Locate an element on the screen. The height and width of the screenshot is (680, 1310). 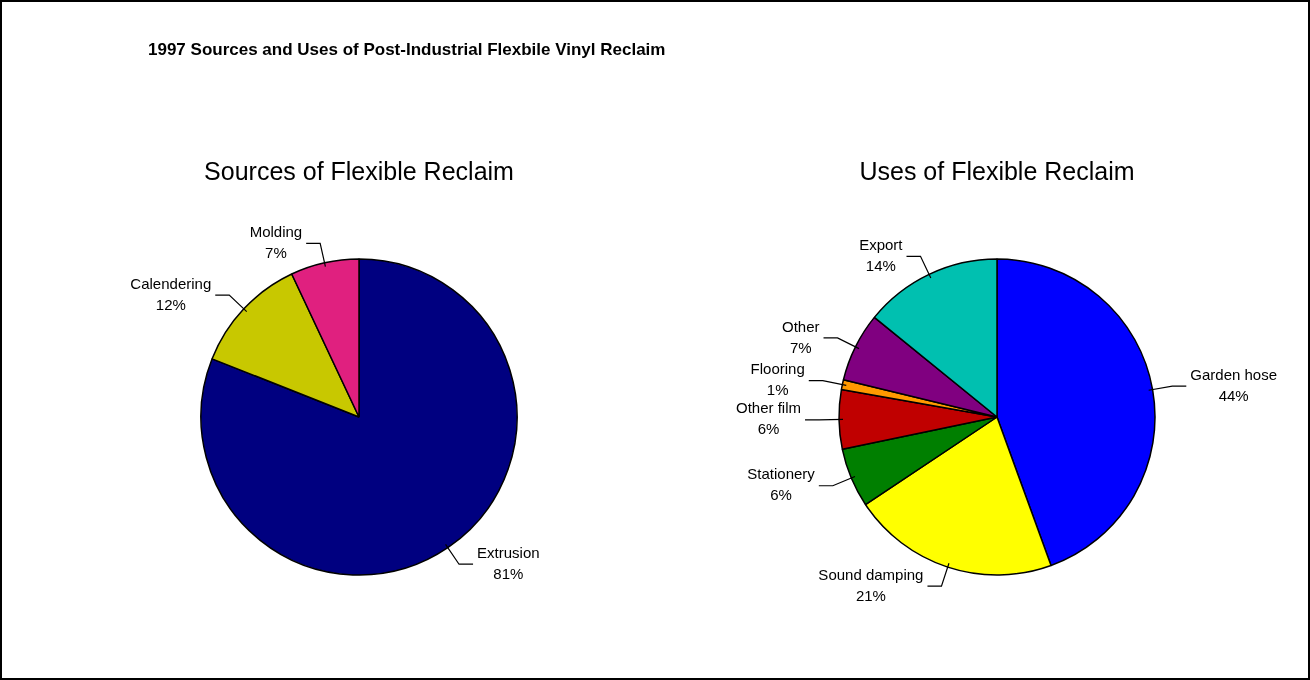
data-label: 12% is located at coordinates (170, 304).